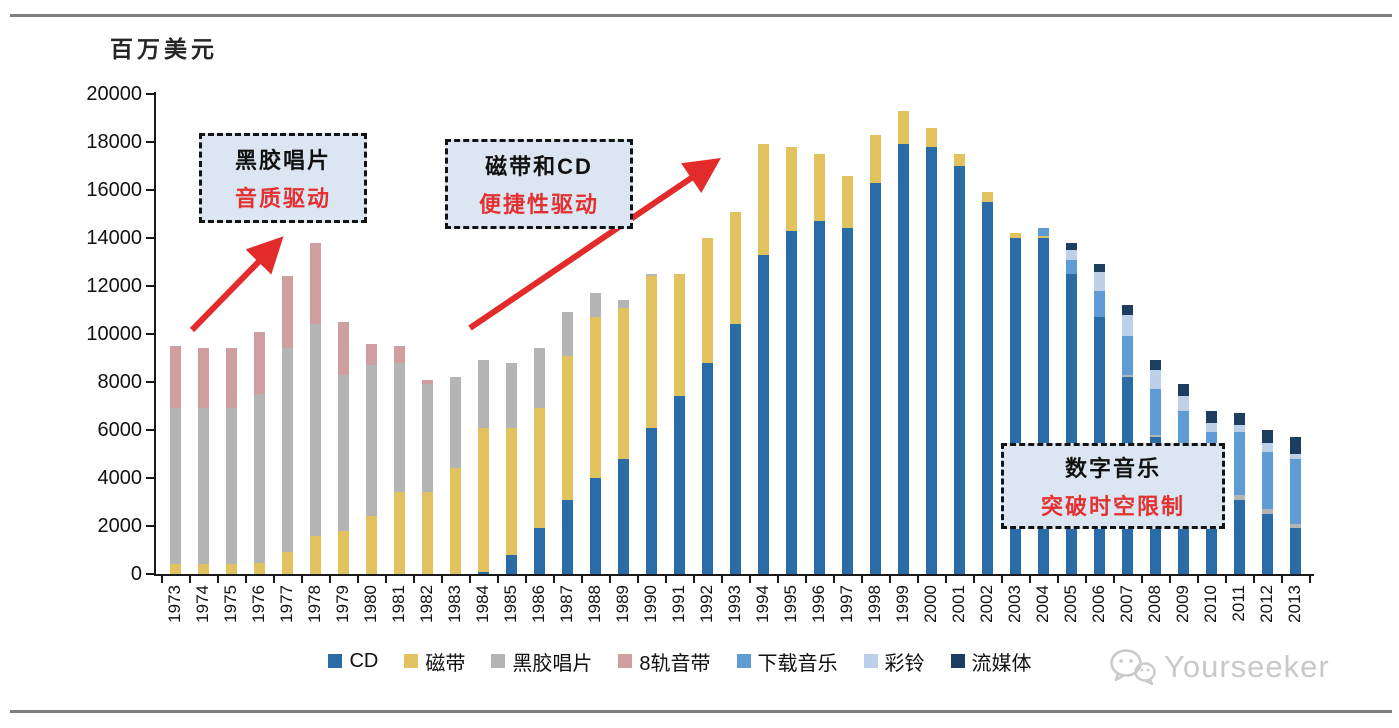 This screenshot has width=1399, height=728. What do you see at coordinates (678, 604) in the screenshot?
I see `x-tick-label: 1991` at bounding box center [678, 604].